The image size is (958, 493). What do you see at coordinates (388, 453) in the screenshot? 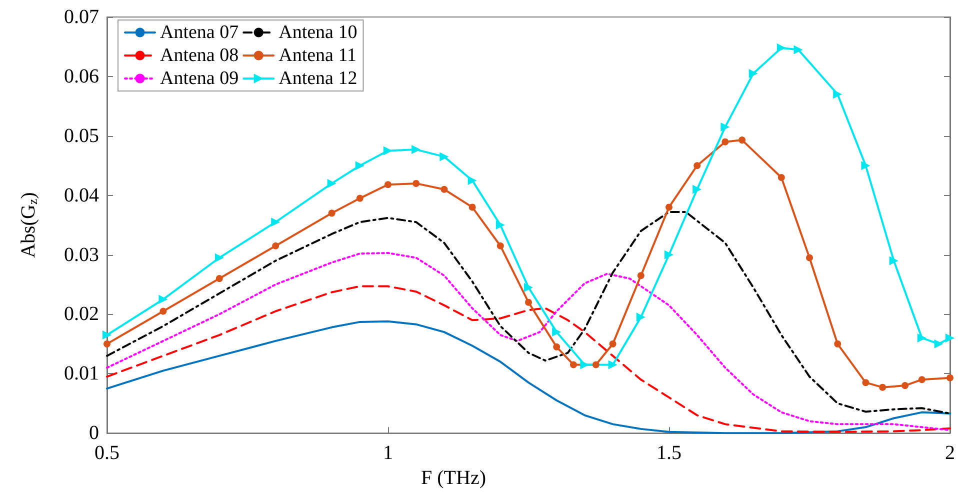
I see `x-tick-label: 1` at bounding box center [388, 453].